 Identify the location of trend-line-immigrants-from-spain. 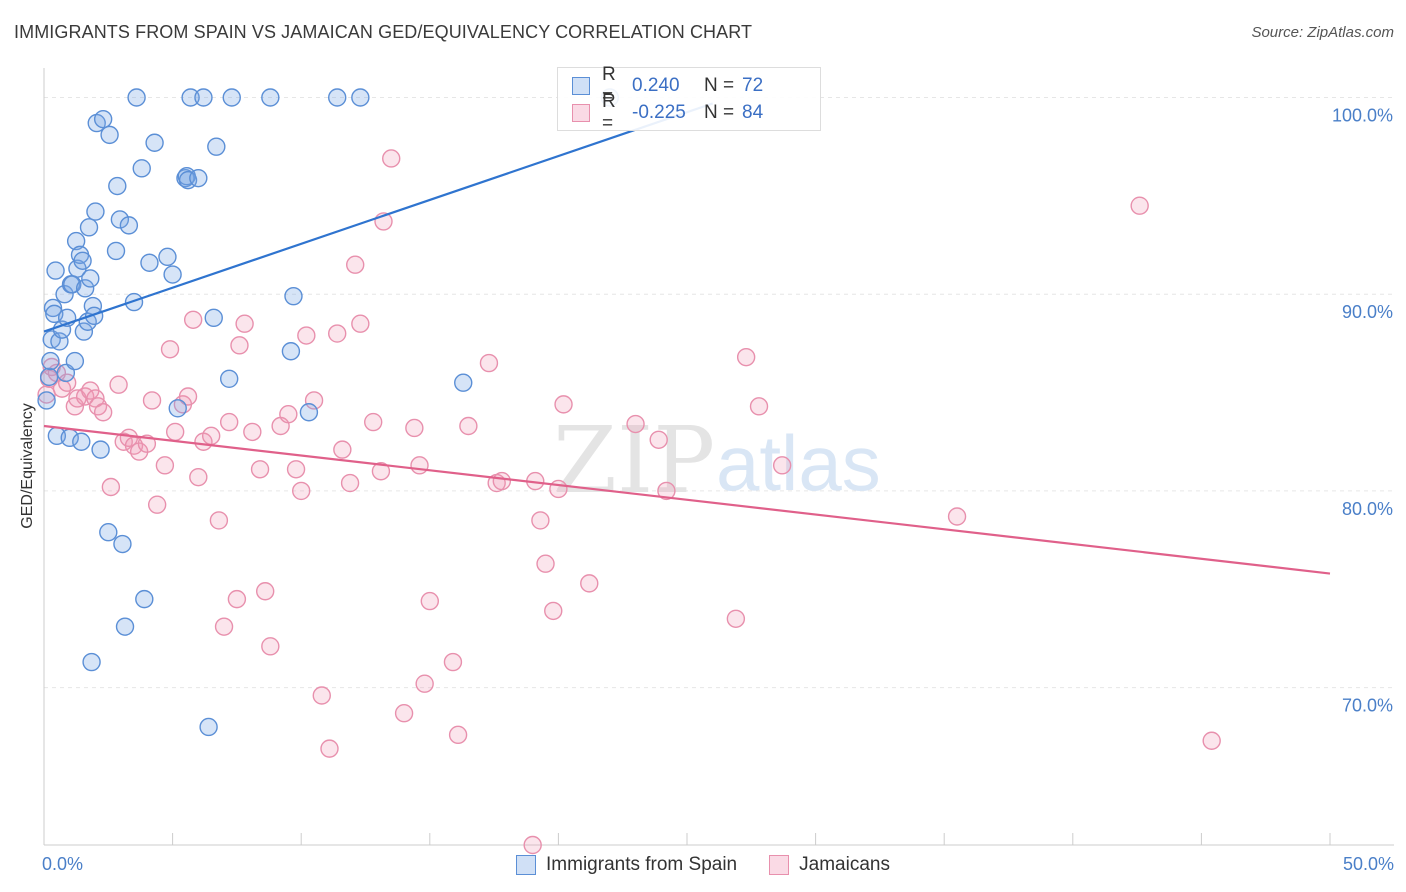
(378, 217).